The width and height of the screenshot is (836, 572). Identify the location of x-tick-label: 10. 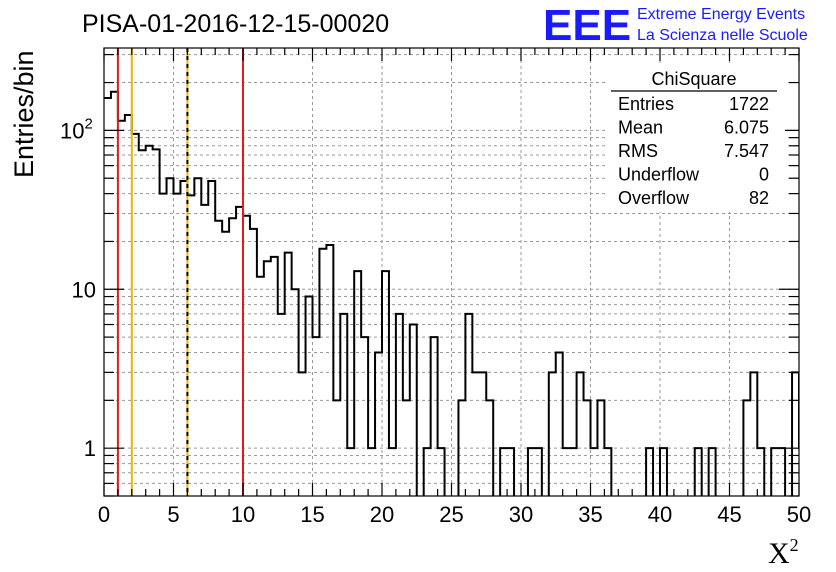
(243, 514).